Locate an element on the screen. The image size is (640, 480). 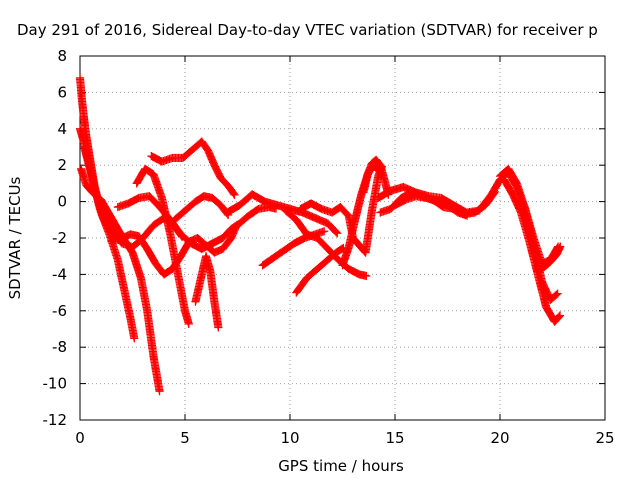
x-tick-label: 0 is located at coordinates (80, 438).